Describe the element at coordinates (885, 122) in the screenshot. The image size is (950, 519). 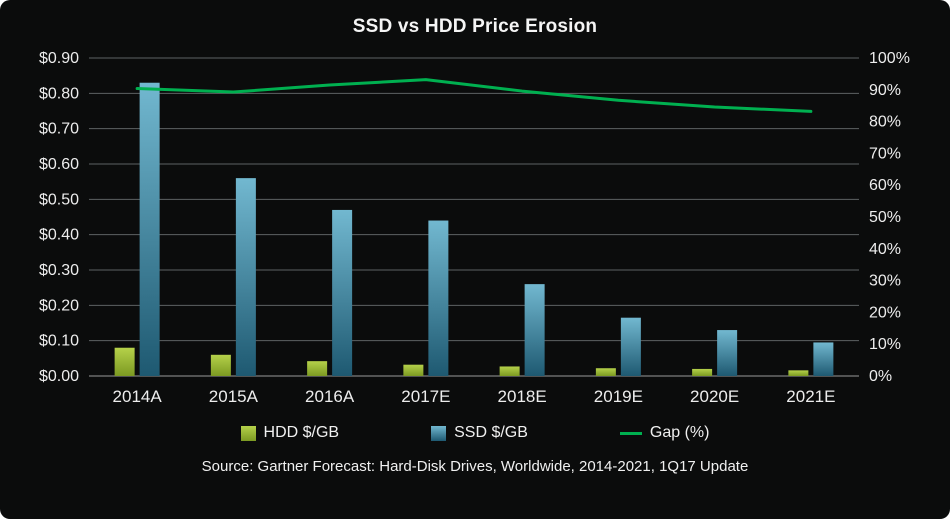
I see `right-axis-label: 80%` at that location.